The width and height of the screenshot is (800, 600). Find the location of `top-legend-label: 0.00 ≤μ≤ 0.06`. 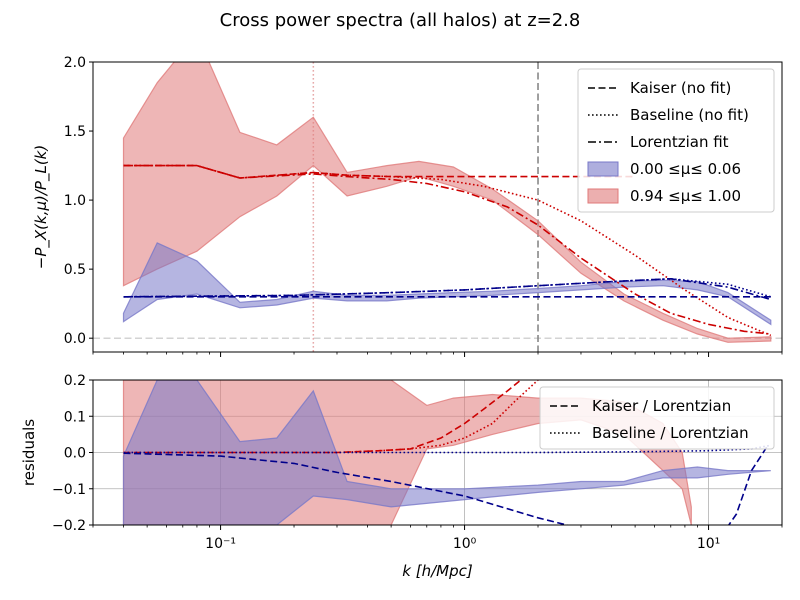

top-legend-label: 0.00 ≤μ≤ 0.06 is located at coordinates (685, 169).